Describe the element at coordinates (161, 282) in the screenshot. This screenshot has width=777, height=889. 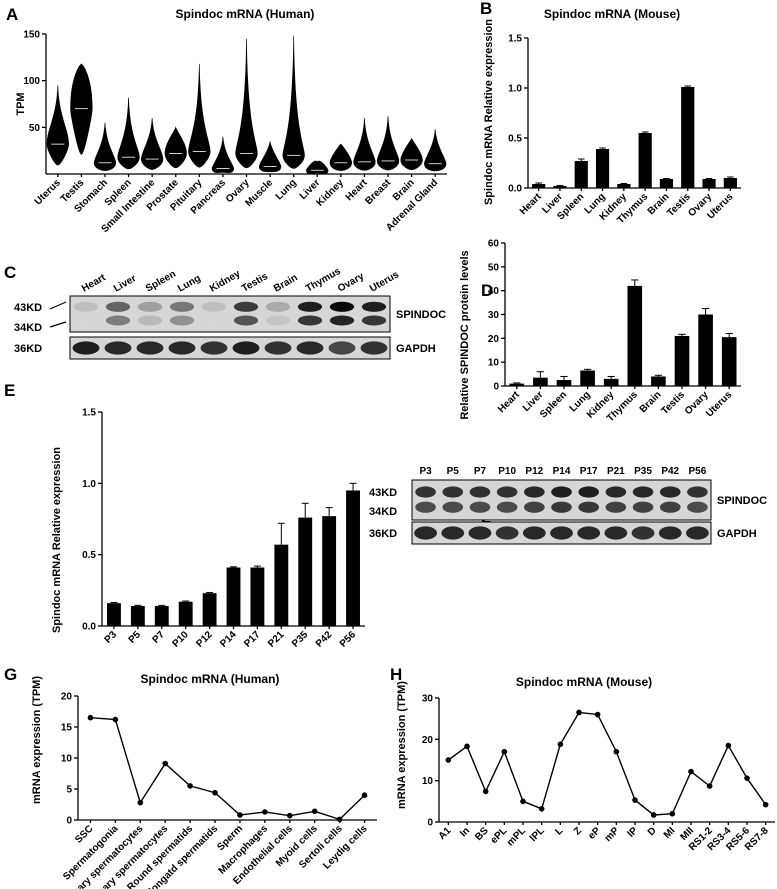
I see `panel-c-lane-label: Spleen` at that location.